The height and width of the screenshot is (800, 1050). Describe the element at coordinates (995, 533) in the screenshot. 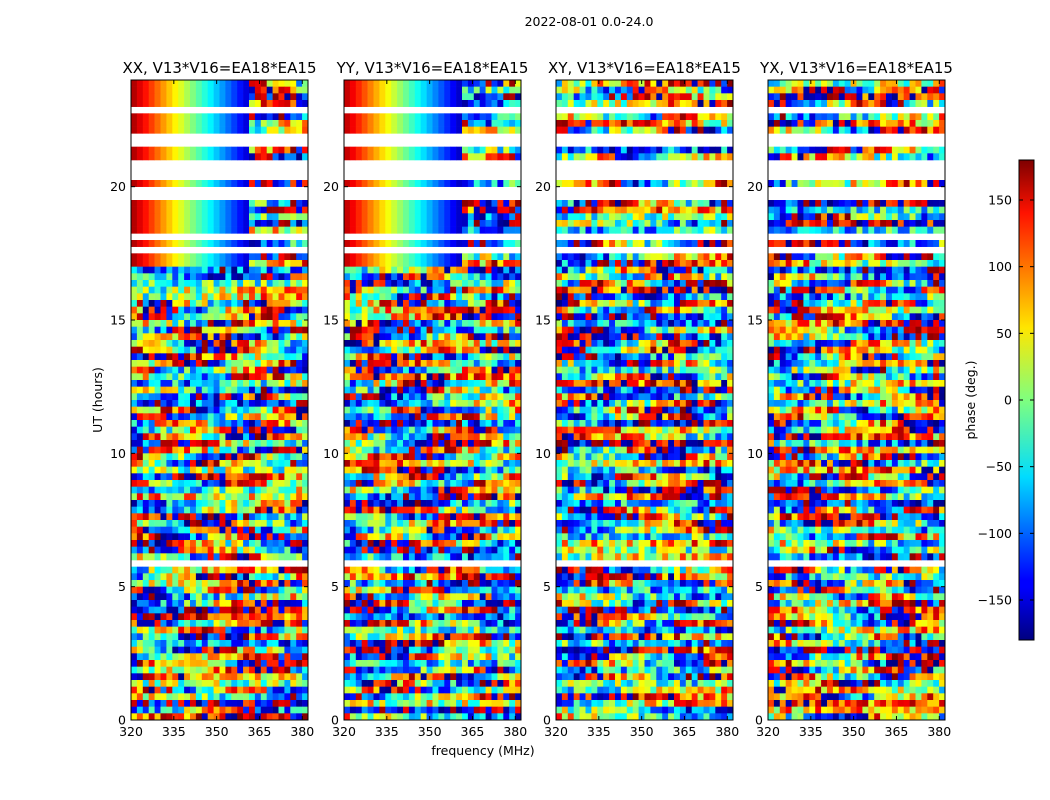

I see `colorbar-tick-label: −100` at that location.